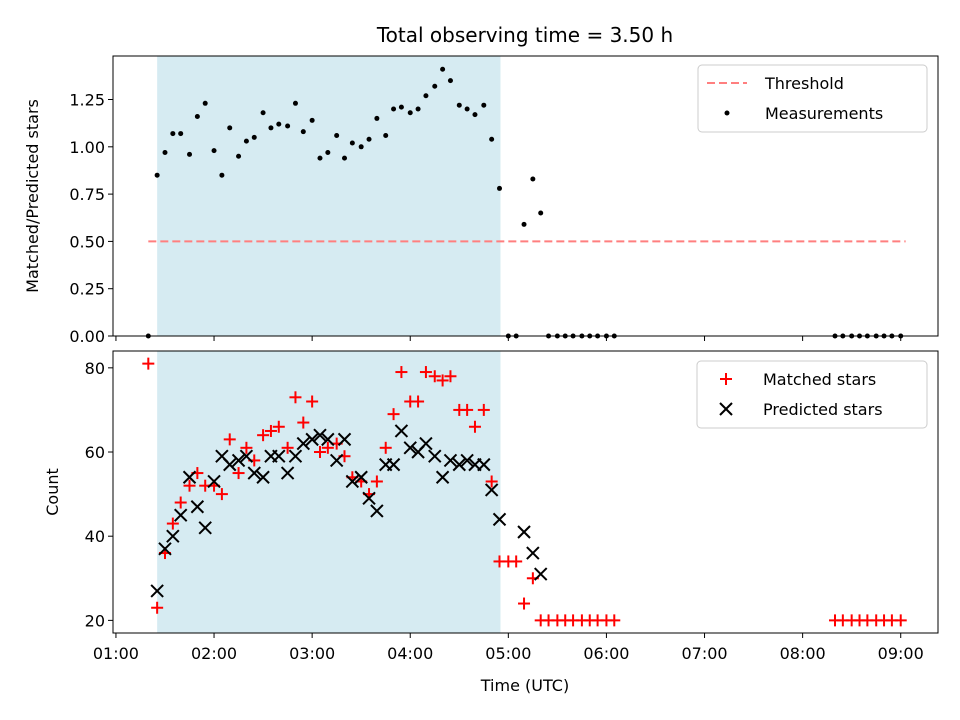 This screenshot has width=960, height=720. I want to click on legend-measurements-label: Measurements, so click(824, 113).